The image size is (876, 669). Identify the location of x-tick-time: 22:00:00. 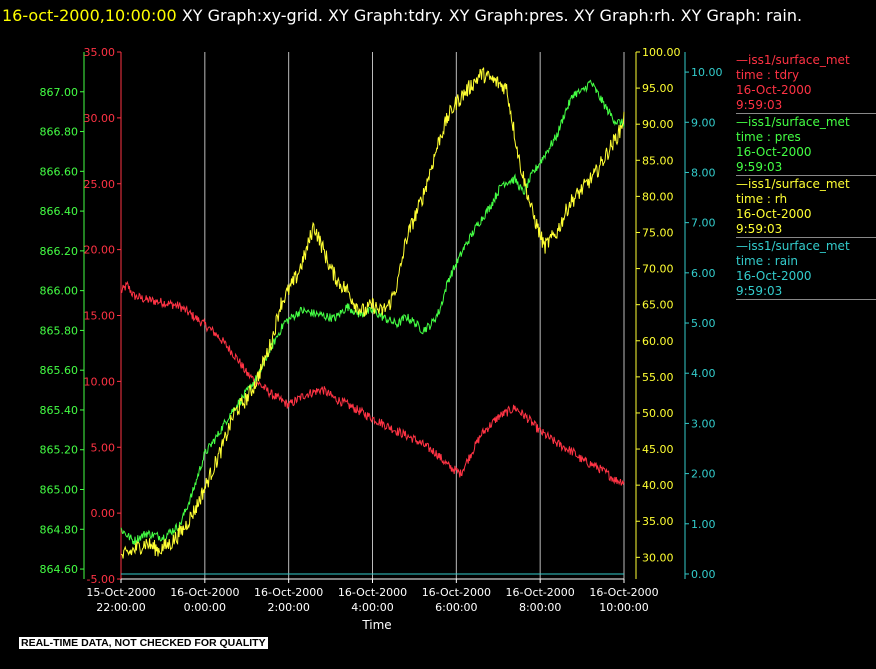
(120, 607).